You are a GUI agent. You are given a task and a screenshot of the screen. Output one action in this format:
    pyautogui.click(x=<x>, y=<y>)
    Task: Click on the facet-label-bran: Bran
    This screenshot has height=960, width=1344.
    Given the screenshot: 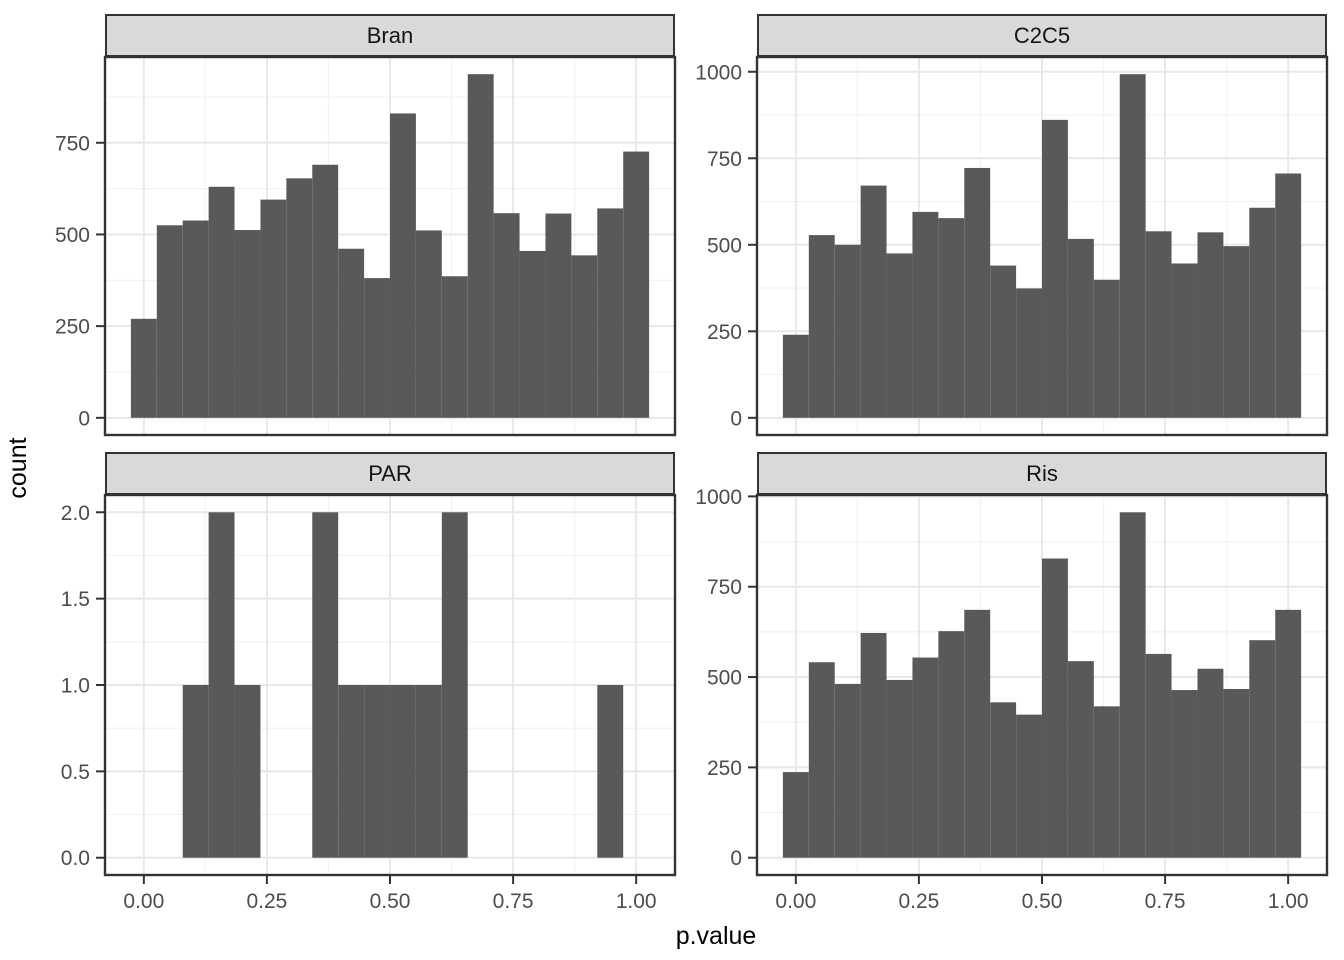 What is the action you would take?
    pyautogui.click(x=390, y=35)
    